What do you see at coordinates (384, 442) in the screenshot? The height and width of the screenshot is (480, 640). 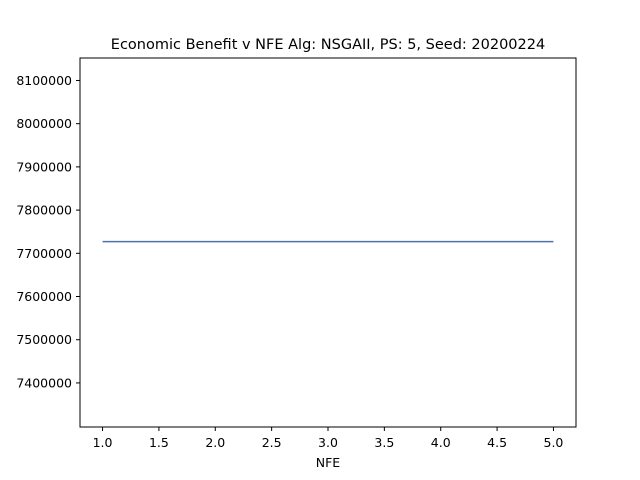 I see `x-tick-label: 3.5` at bounding box center [384, 442].